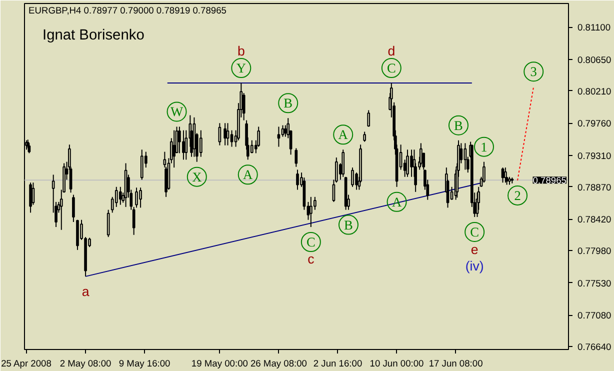  What do you see at coordinates (177, 112) in the screenshot?
I see `annotation: W` at bounding box center [177, 112].